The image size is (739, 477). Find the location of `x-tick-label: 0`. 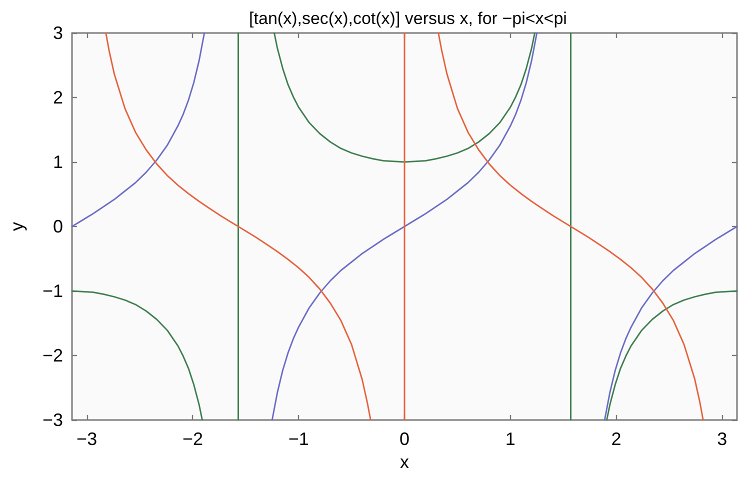

x-tick-label: 0 is located at coordinates (404, 439).